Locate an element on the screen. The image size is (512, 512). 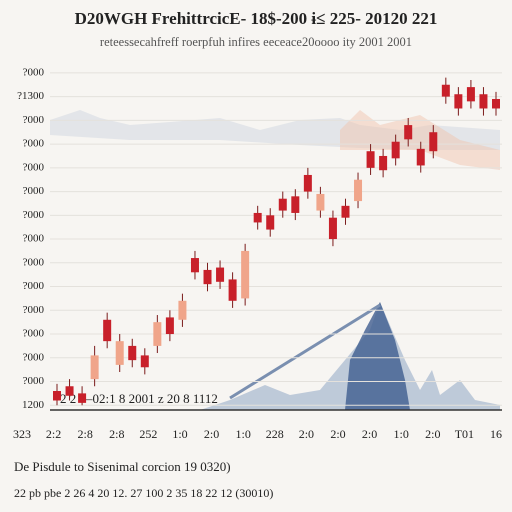
x-tick-label: T01 is located at coordinates (464, 434).